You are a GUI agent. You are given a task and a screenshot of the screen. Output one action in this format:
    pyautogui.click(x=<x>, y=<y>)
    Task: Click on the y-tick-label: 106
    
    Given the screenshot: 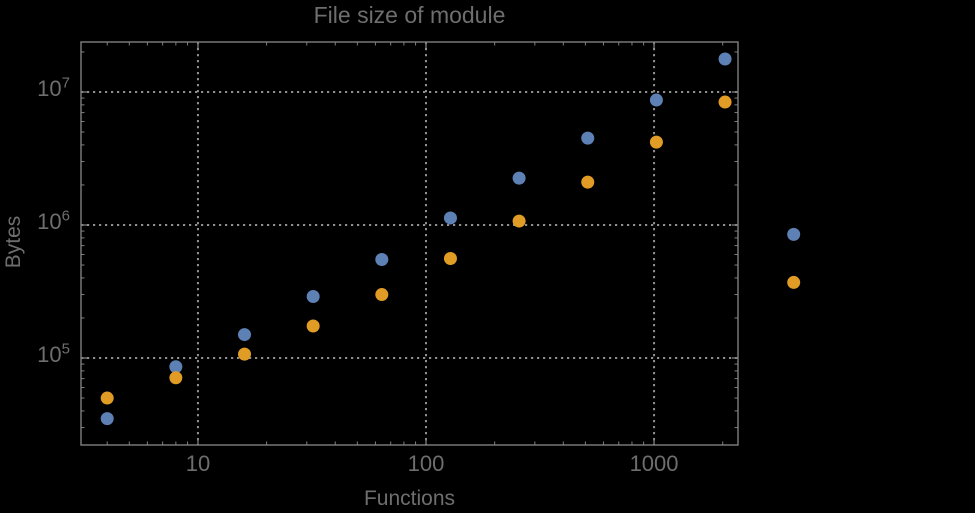 What is the action you would take?
    pyautogui.click(x=35, y=222)
    